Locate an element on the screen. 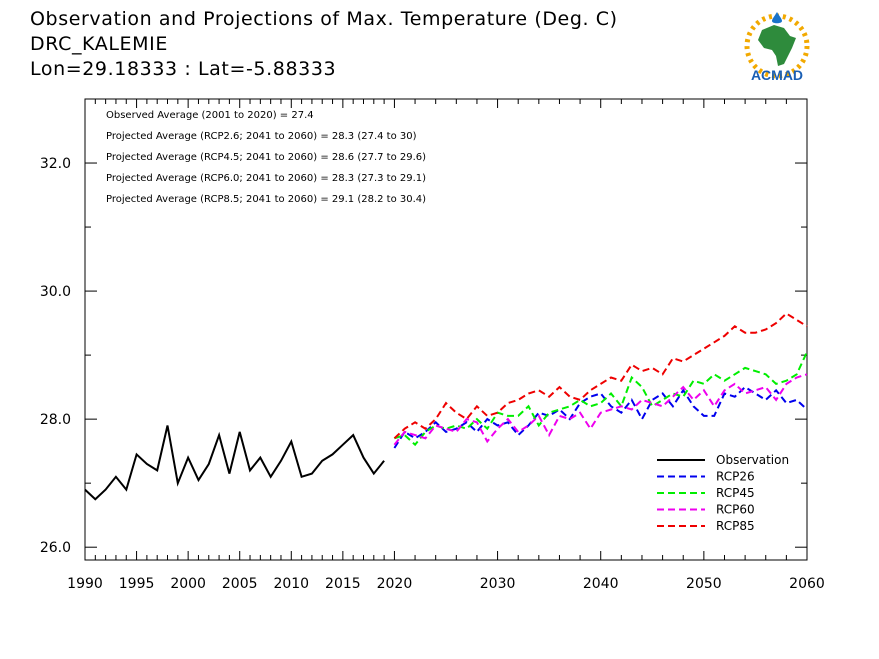 The width and height of the screenshot is (879, 659). x-tick-label: 2010 is located at coordinates (291, 584).